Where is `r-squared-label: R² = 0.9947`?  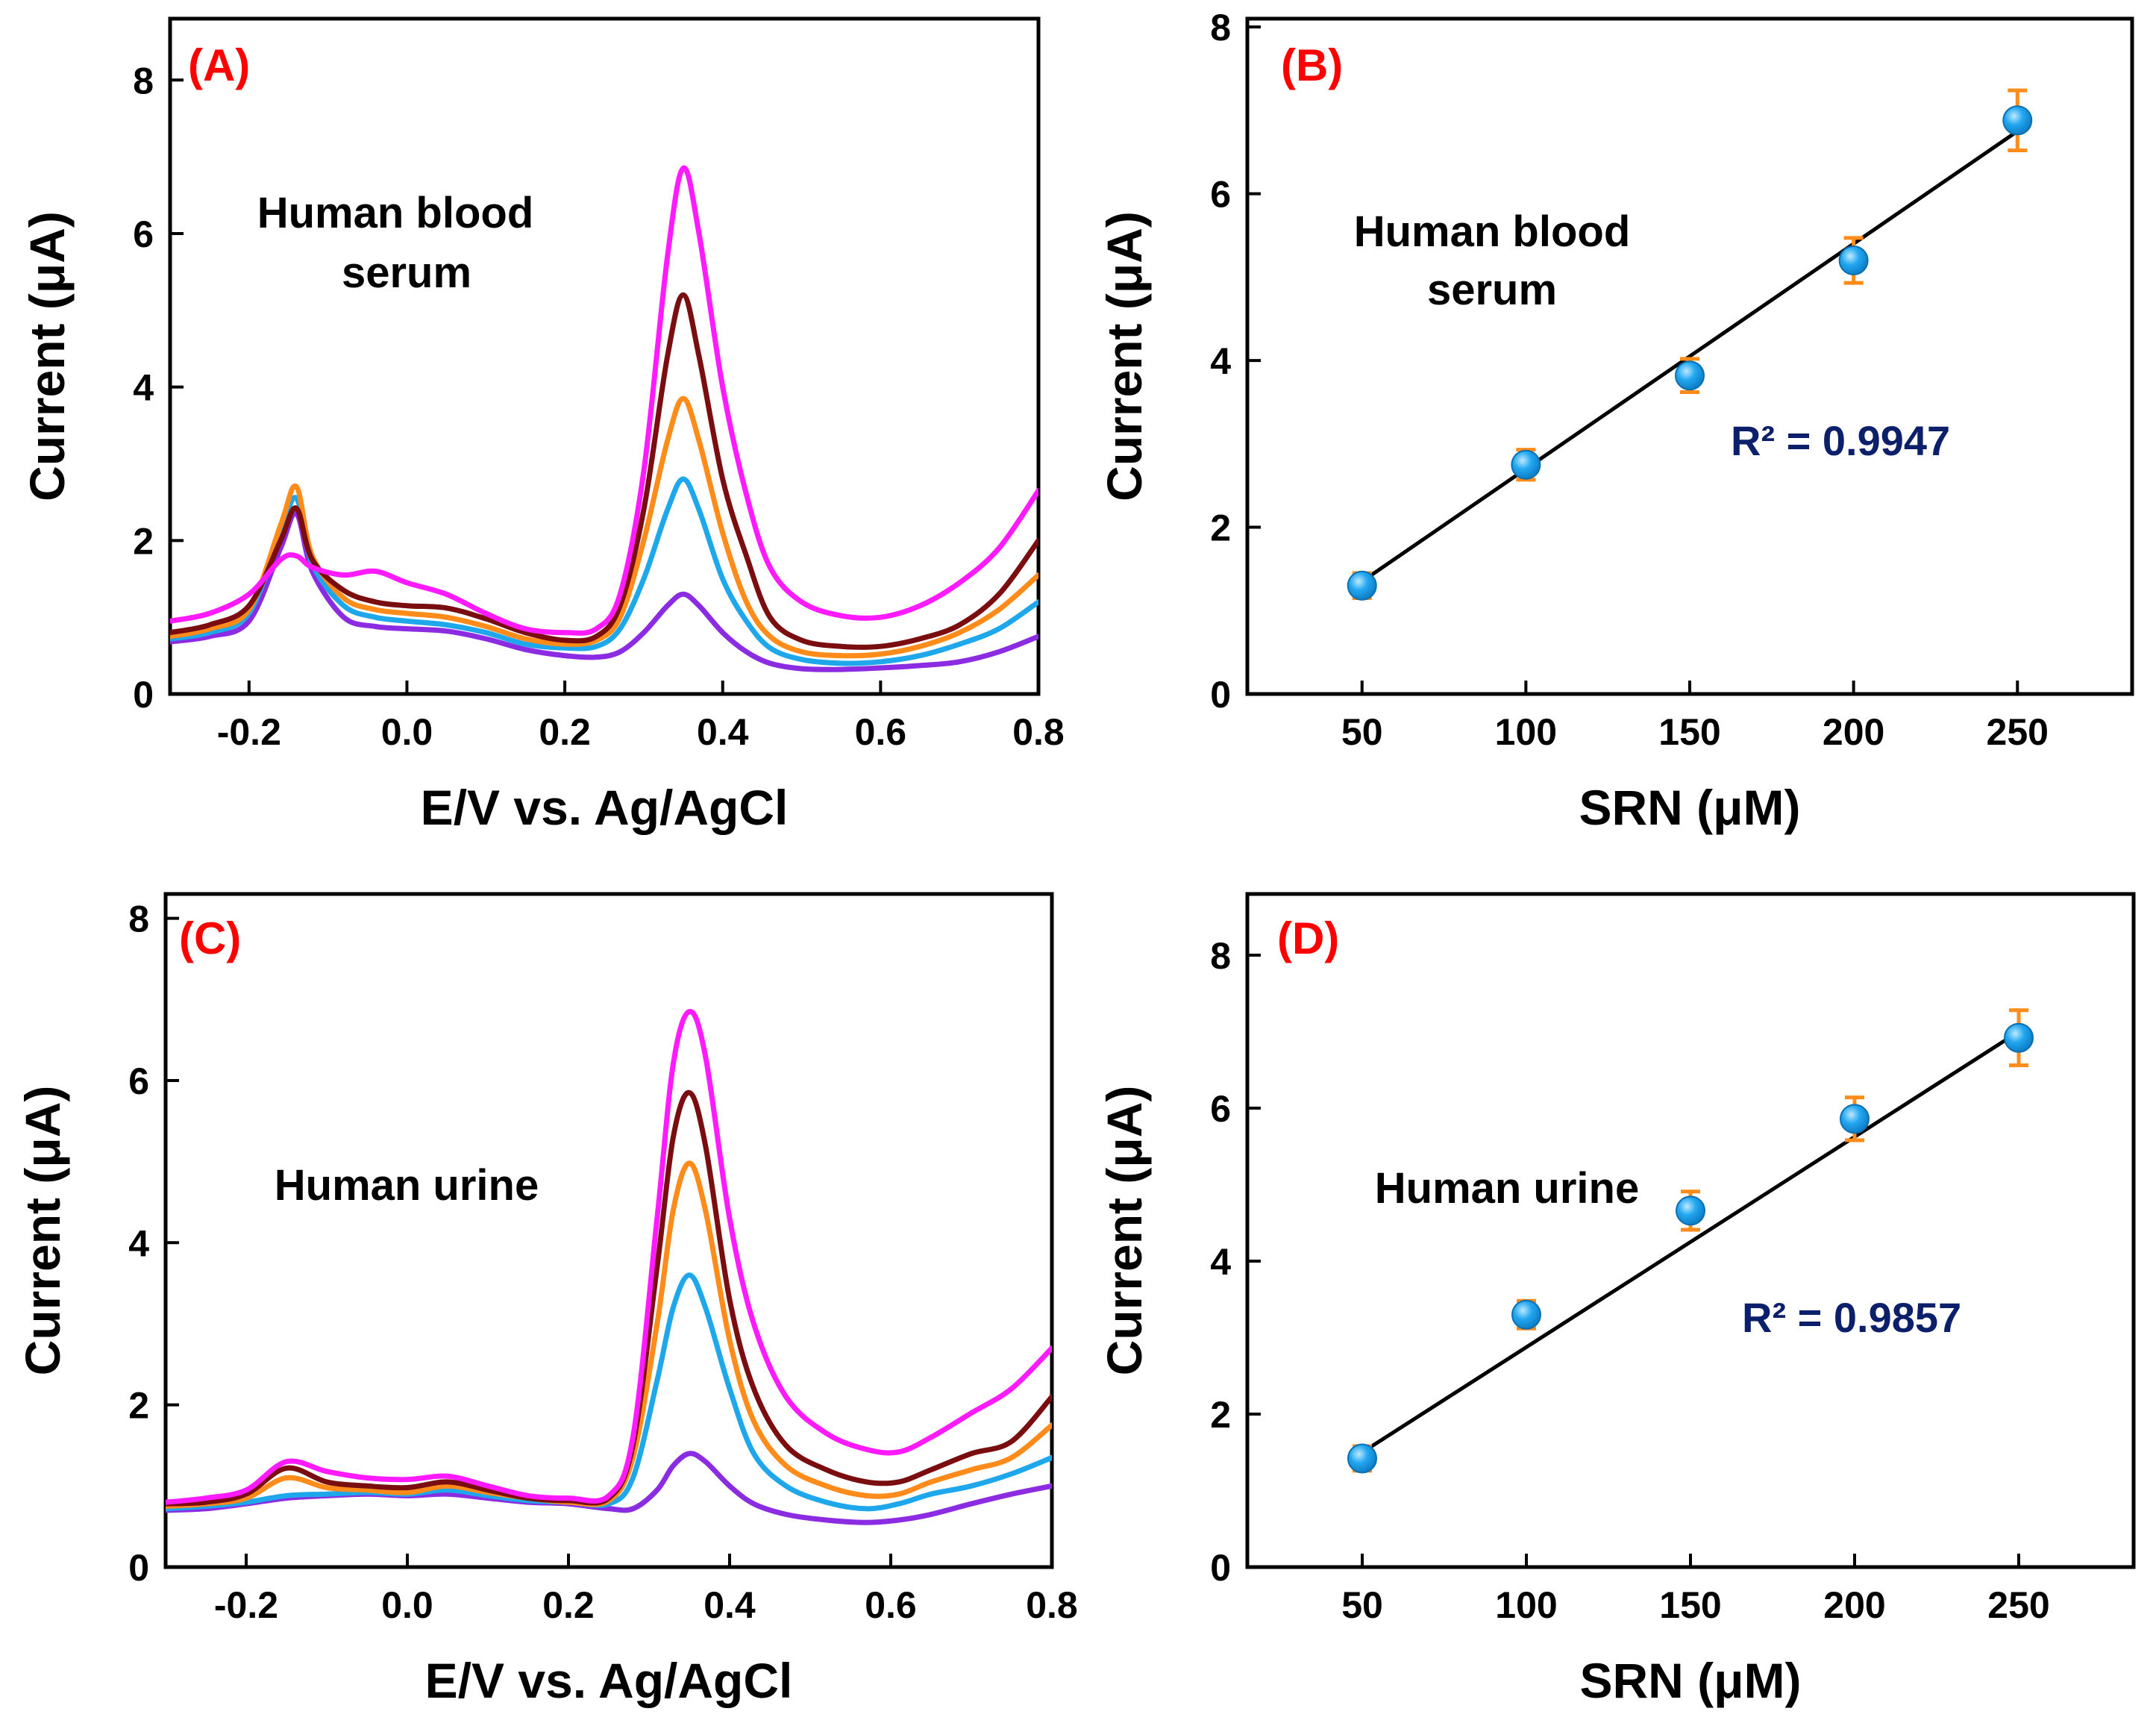 r-squared-label: R² = 0.9947 is located at coordinates (1840, 441).